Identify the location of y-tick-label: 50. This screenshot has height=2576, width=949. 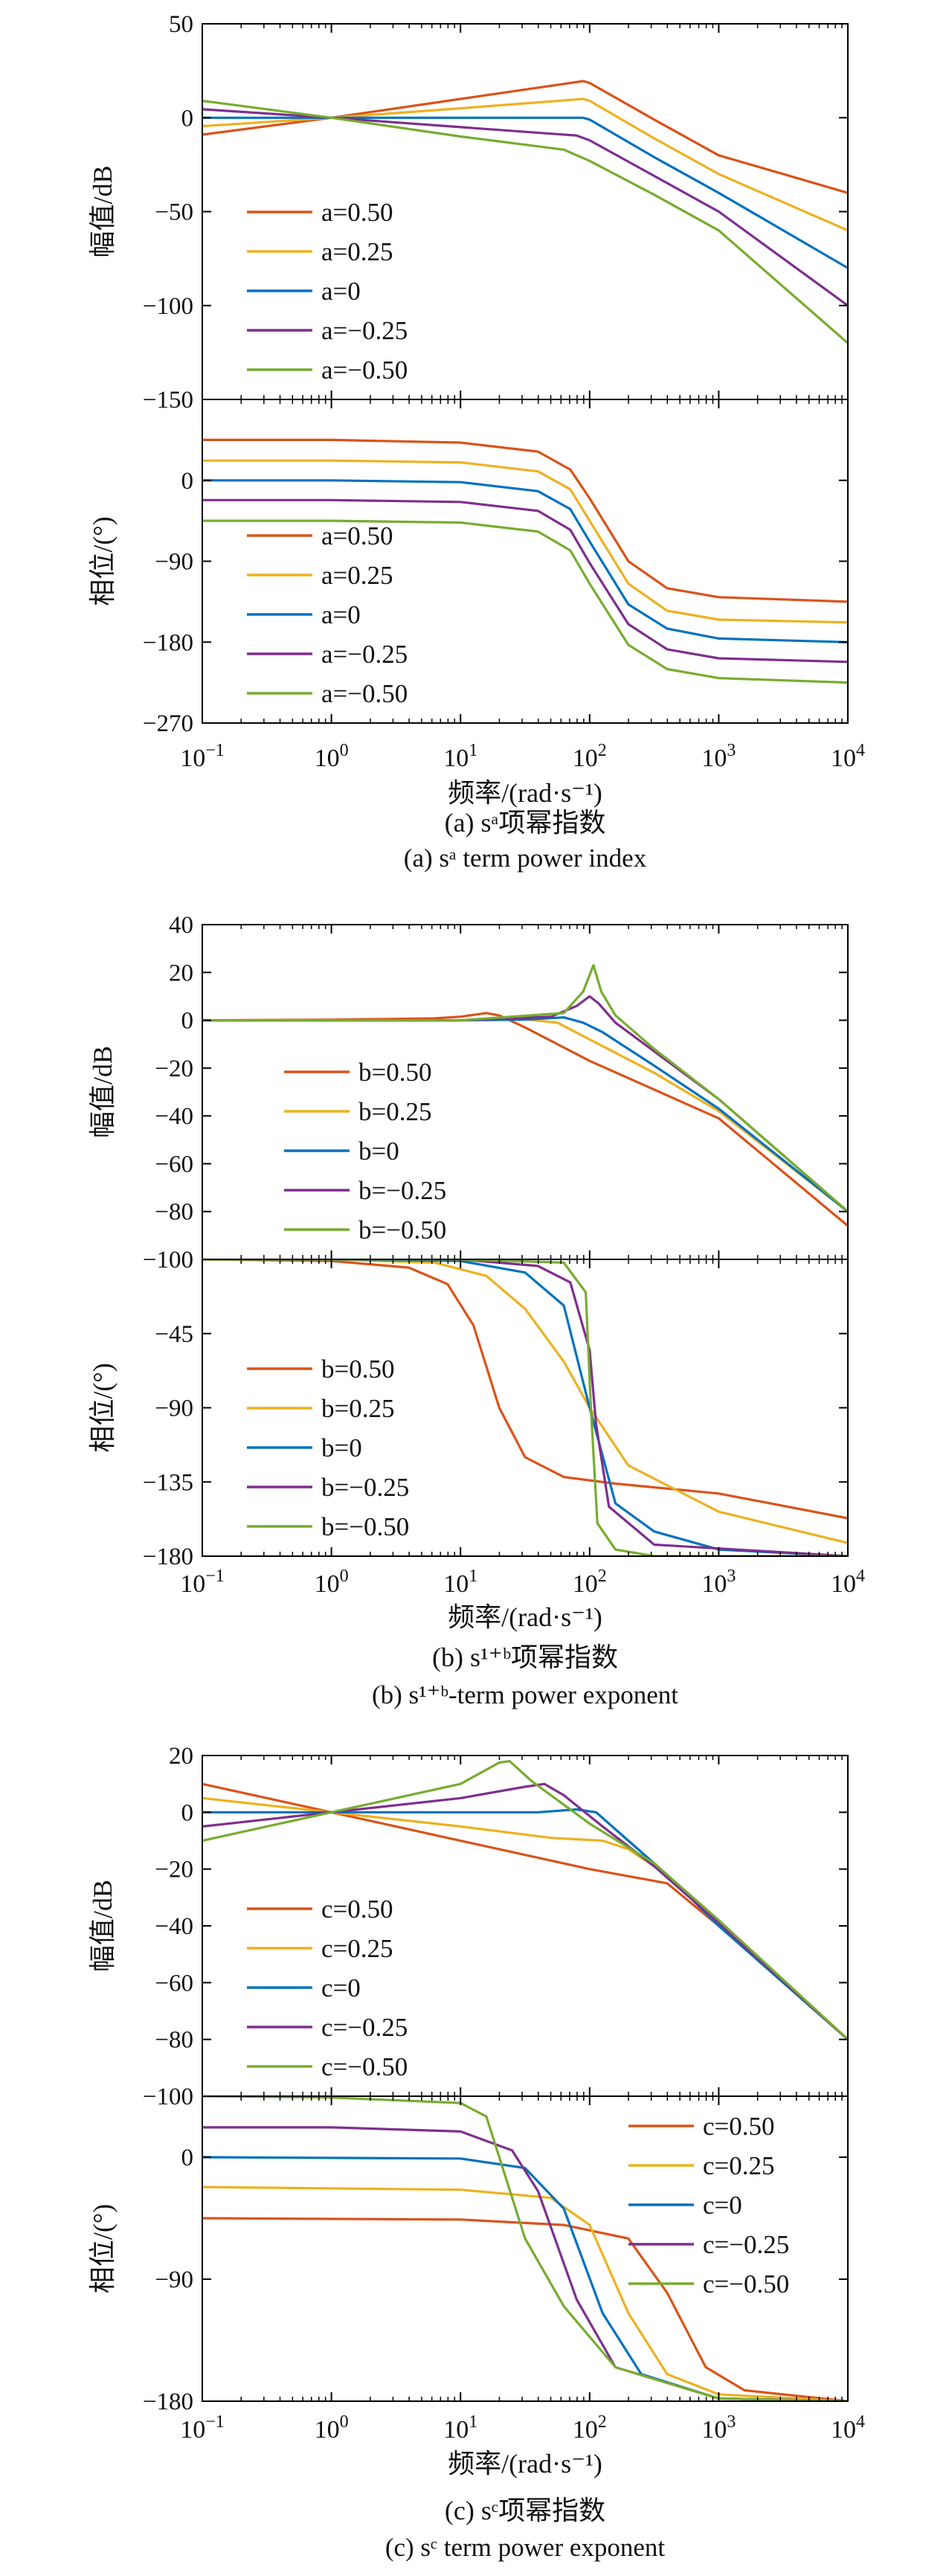
(181, 25).